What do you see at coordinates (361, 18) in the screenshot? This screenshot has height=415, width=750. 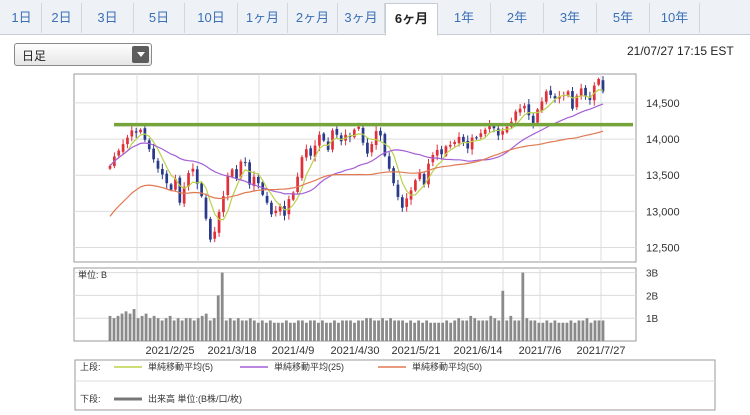 I see `tab-8: 3ヶ月` at bounding box center [361, 18].